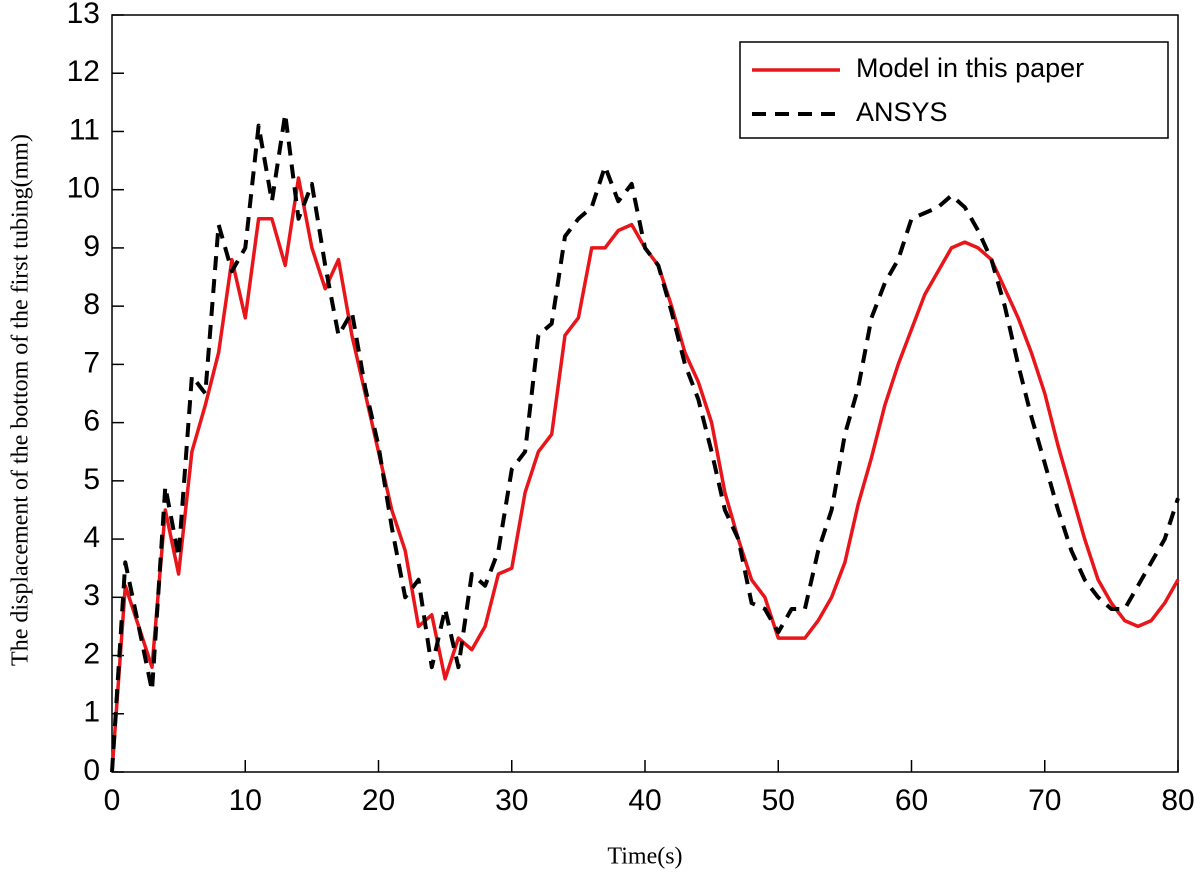  Describe the element at coordinates (83, 188) in the screenshot. I see `y-tick-label: 10` at that location.